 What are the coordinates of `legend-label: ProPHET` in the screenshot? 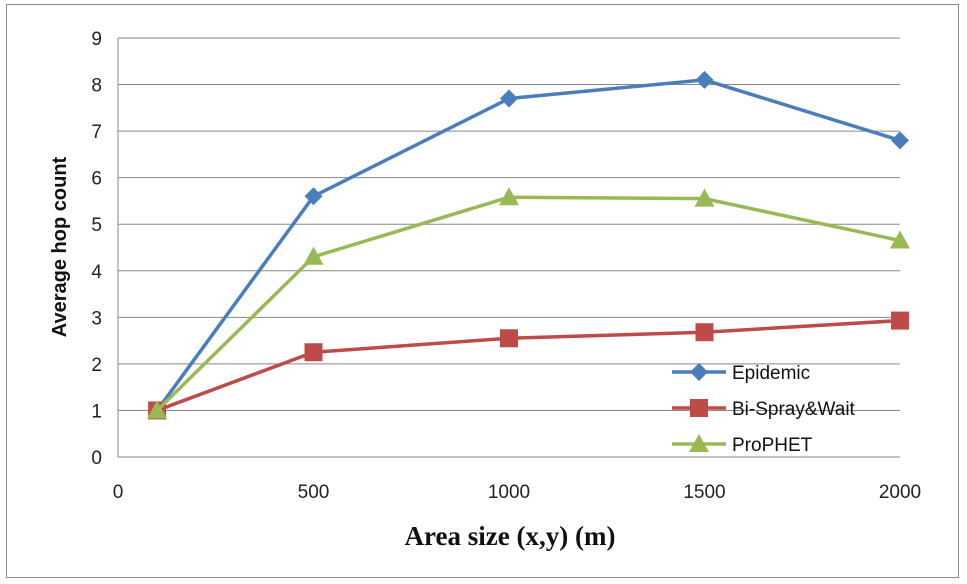 It's located at (772, 445).